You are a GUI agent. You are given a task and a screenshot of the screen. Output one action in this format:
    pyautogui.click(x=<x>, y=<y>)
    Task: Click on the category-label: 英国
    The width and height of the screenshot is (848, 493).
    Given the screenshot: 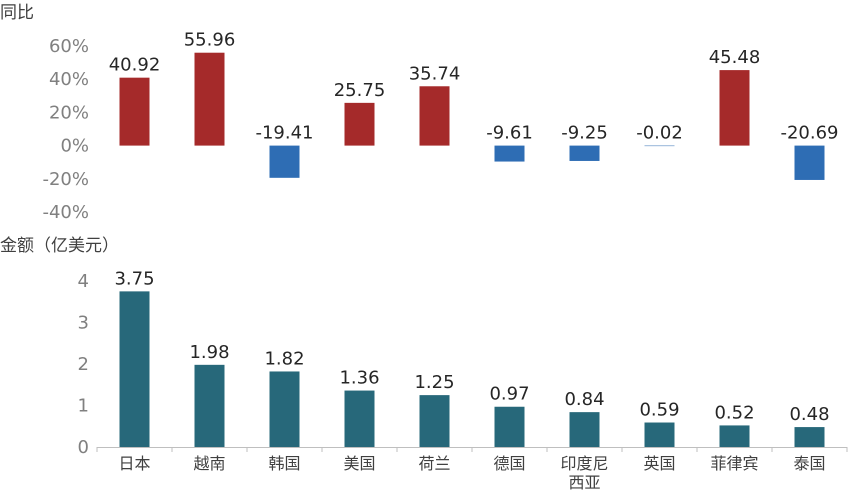 What is the action you would take?
    pyautogui.click(x=659, y=463)
    